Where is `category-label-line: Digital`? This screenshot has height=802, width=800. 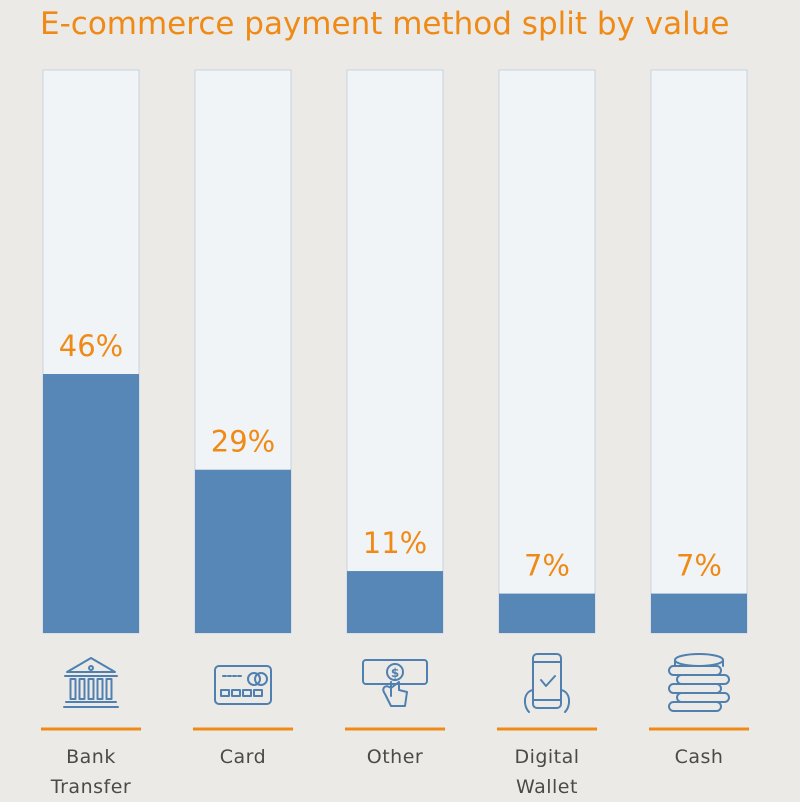
category-label-line: Digital is located at coordinates (547, 757).